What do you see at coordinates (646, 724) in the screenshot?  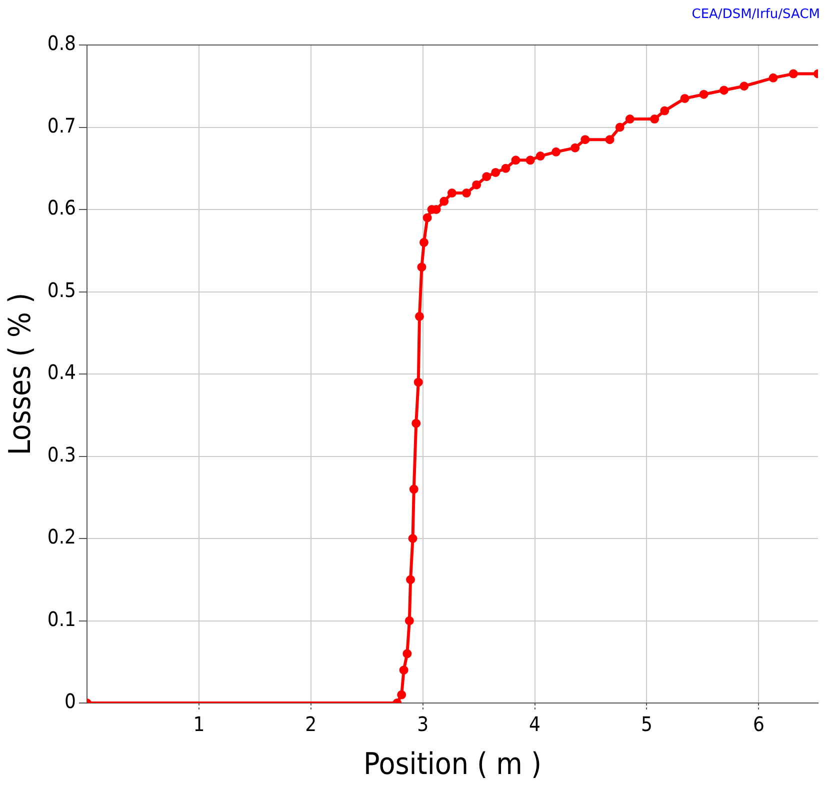 I see `x-tick-label: 5` at bounding box center [646, 724].